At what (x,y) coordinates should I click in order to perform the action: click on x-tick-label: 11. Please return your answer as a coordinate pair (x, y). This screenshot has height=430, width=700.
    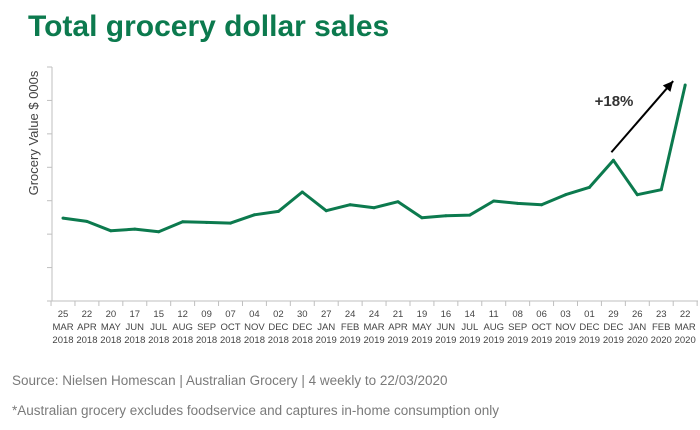
    Looking at the image, I should click on (494, 314).